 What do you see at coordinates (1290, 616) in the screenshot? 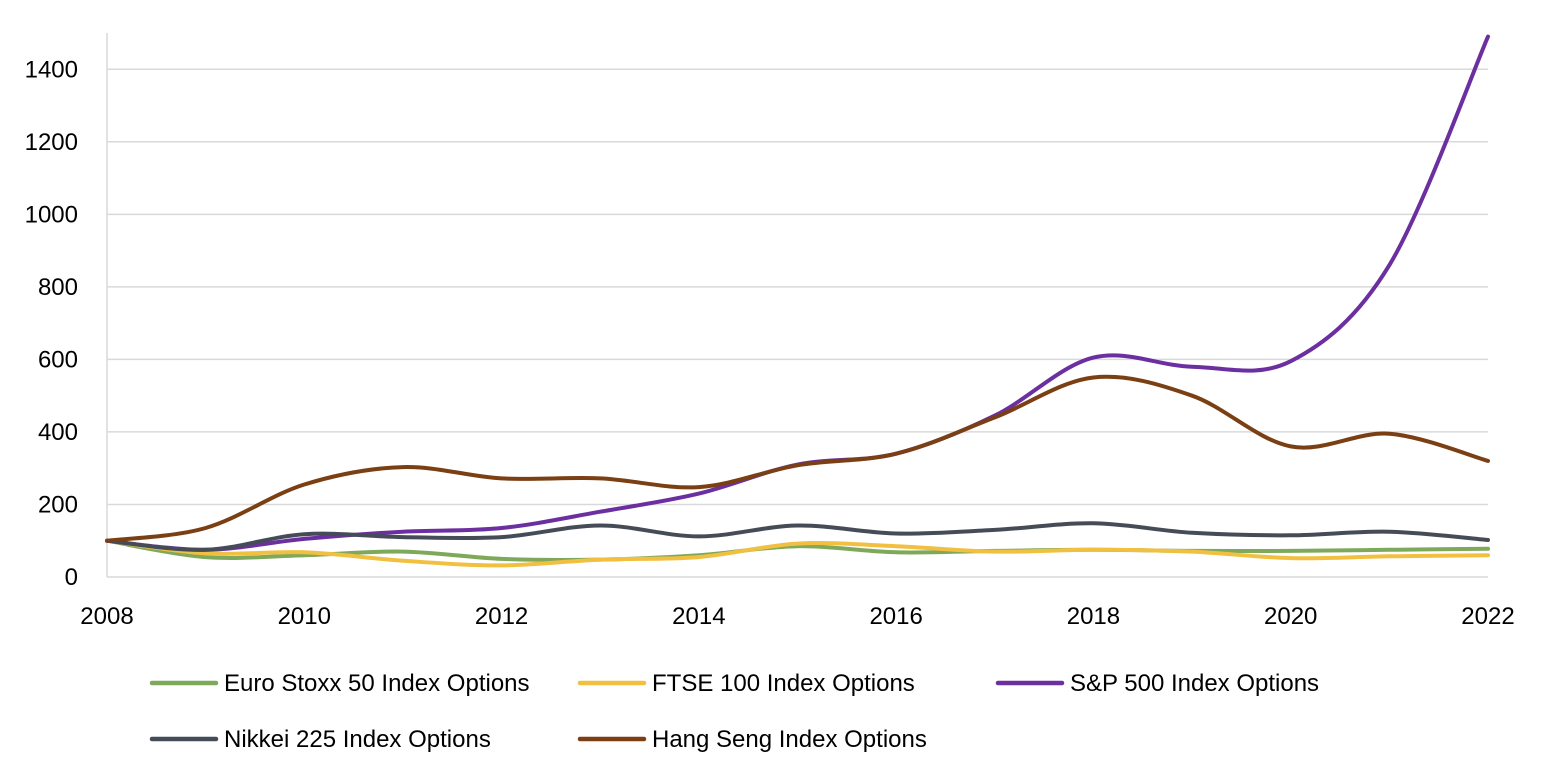
I see `x-tick-label: 2020` at bounding box center [1290, 616].